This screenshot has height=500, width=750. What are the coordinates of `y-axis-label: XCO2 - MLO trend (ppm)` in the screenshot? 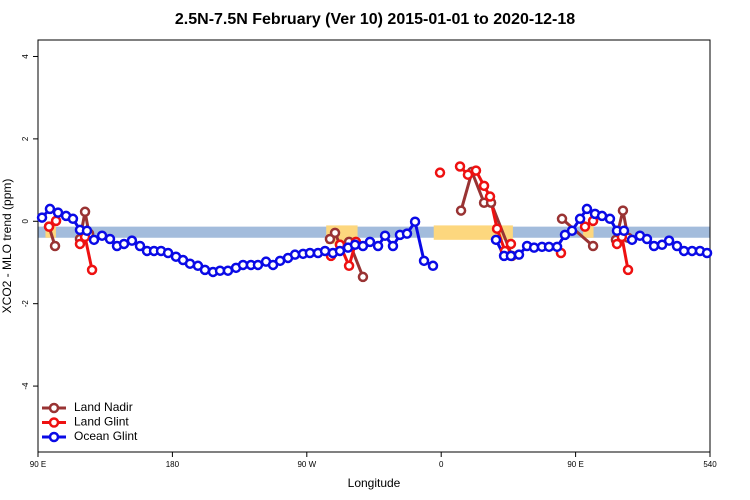 It's located at (7, 246).